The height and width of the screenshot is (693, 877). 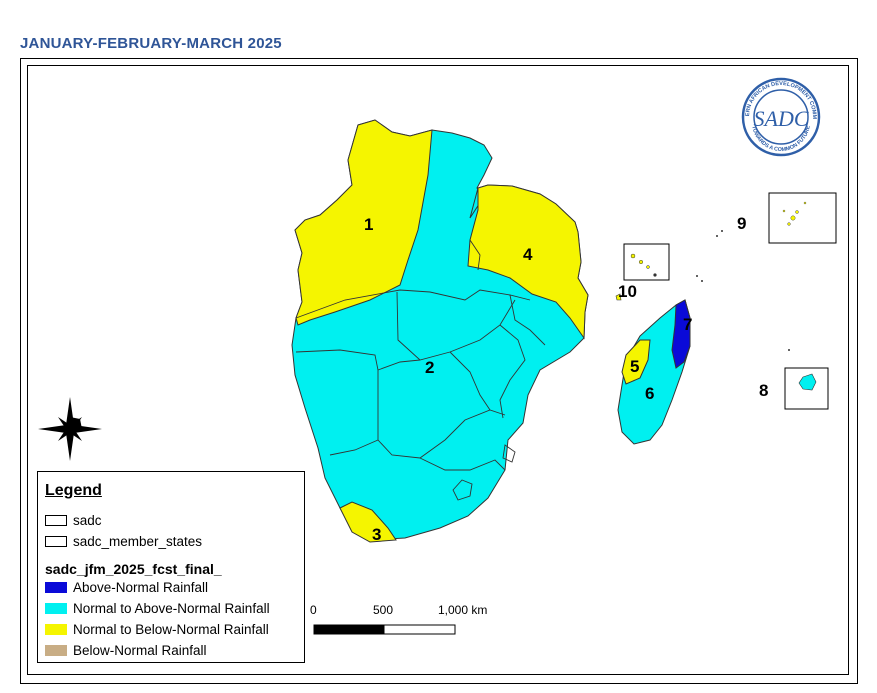 I want to click on logo-monogram: SADC, so click(x=781, y=118).